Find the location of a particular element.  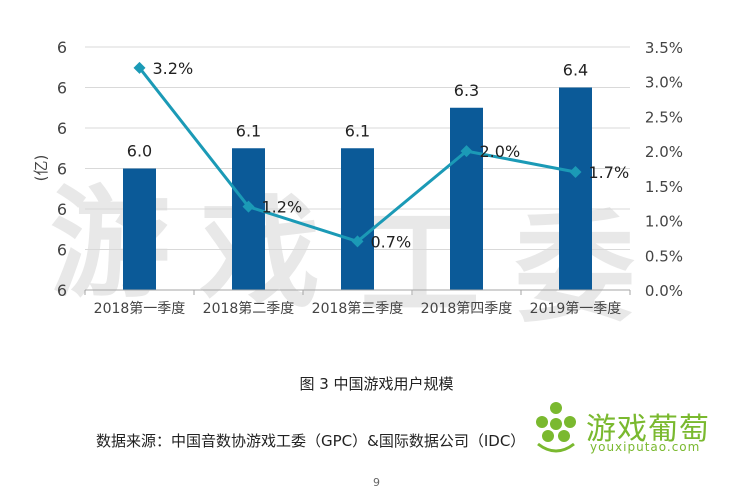

line-value-label: 1.2% is located at coordinates (282, 207).